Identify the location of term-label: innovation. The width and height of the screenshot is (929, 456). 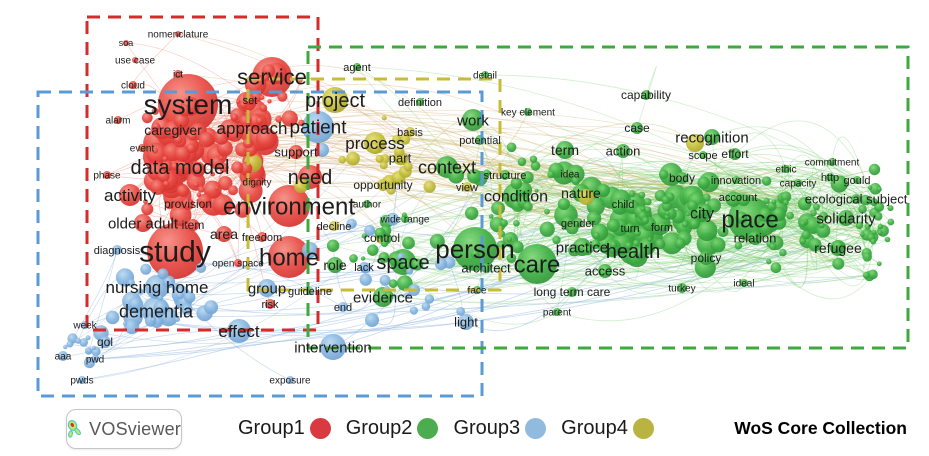
(736, 181).